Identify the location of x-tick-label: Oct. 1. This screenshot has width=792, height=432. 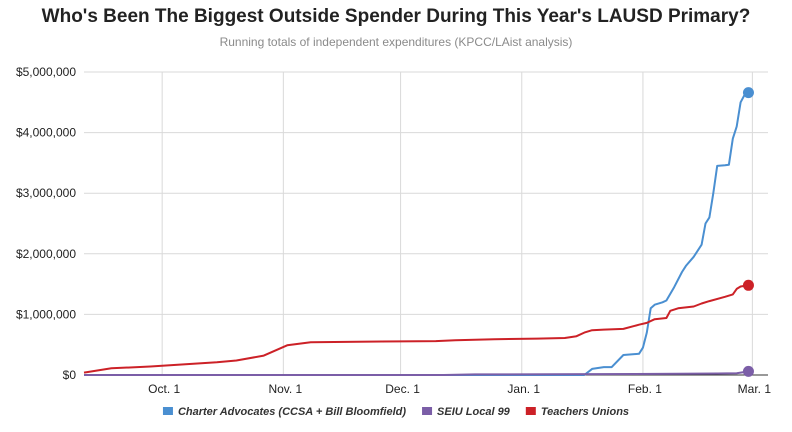
(164, 389).